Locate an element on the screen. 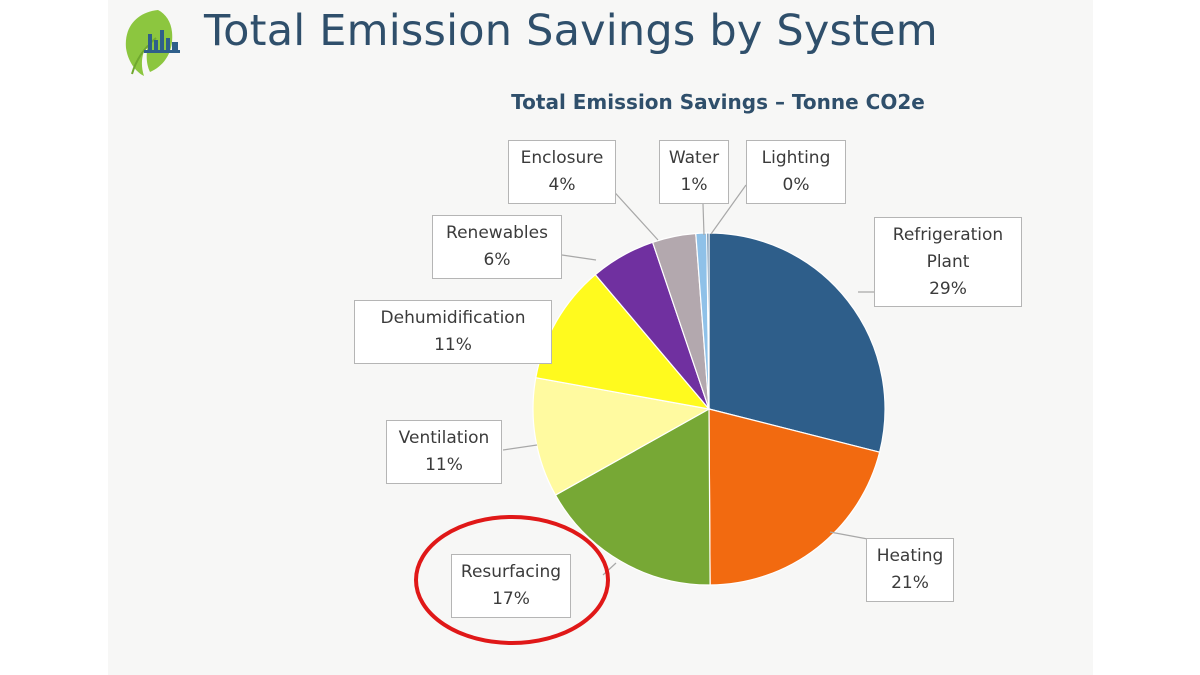 The height and width of the screenshot is (675, 1200). data-label-renewables: Renewables 6% is located at coordinates (497, 247).